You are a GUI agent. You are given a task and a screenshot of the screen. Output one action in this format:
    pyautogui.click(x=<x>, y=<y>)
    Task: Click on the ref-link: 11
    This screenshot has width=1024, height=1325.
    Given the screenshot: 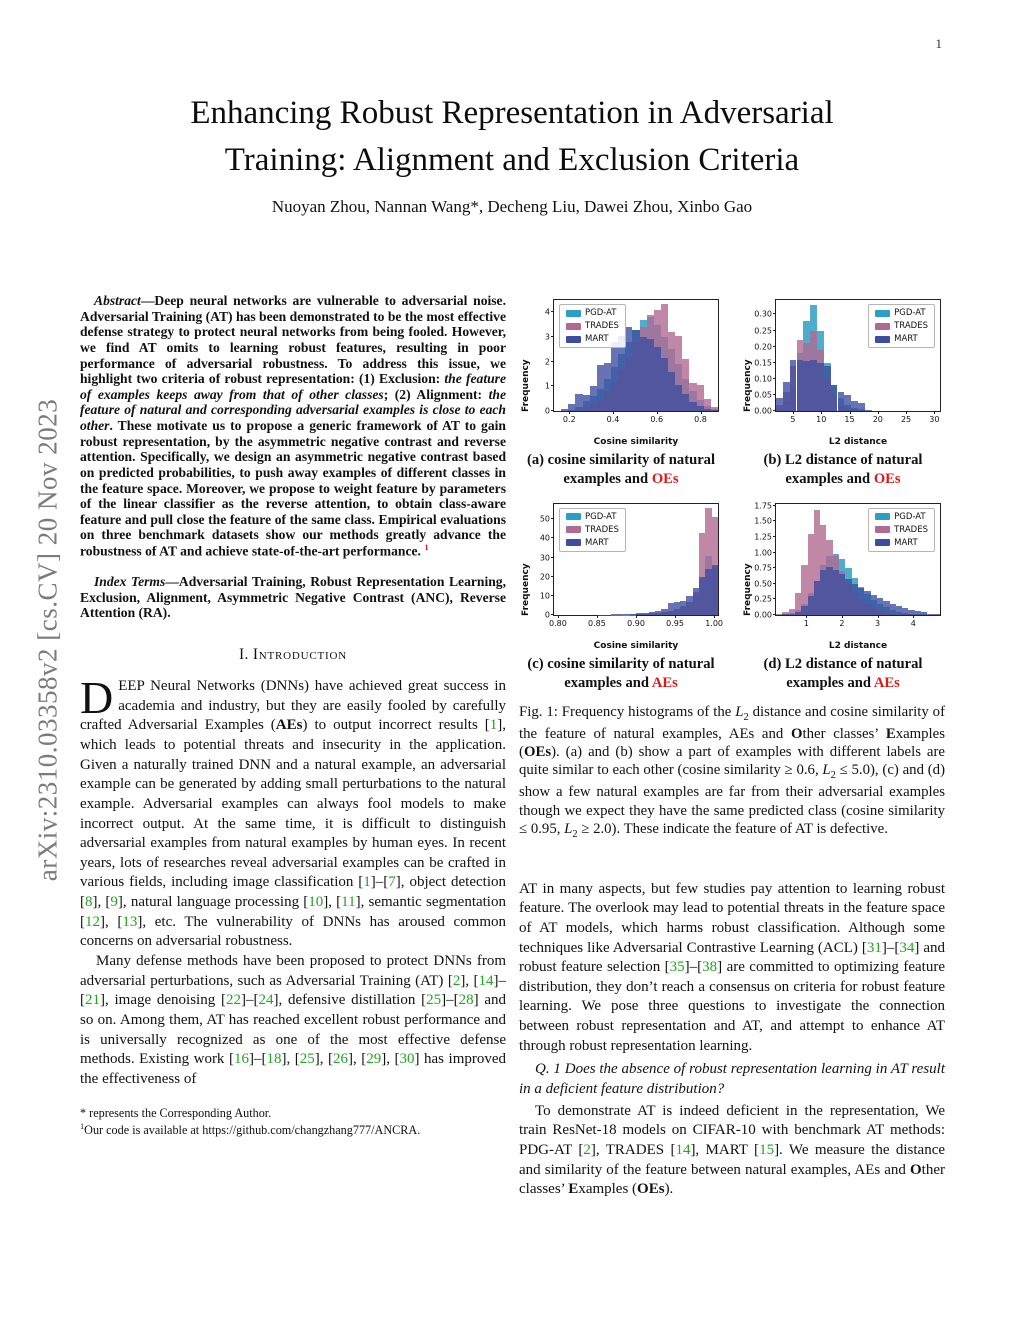 What is the action you would take?
    pyautogui.click(x=348, y=902)
    